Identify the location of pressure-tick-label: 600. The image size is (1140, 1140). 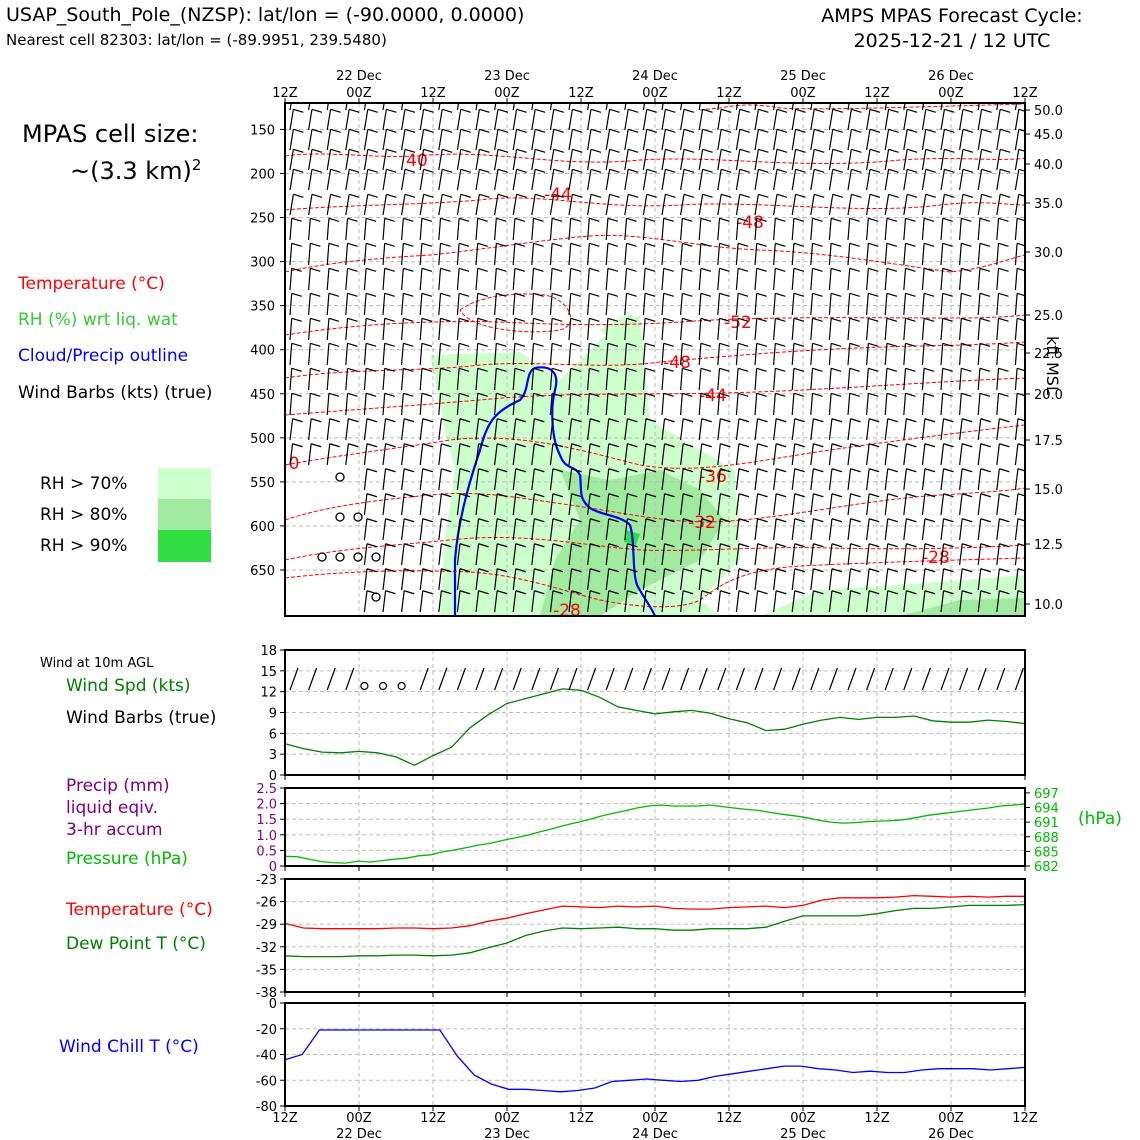
(262, 527).